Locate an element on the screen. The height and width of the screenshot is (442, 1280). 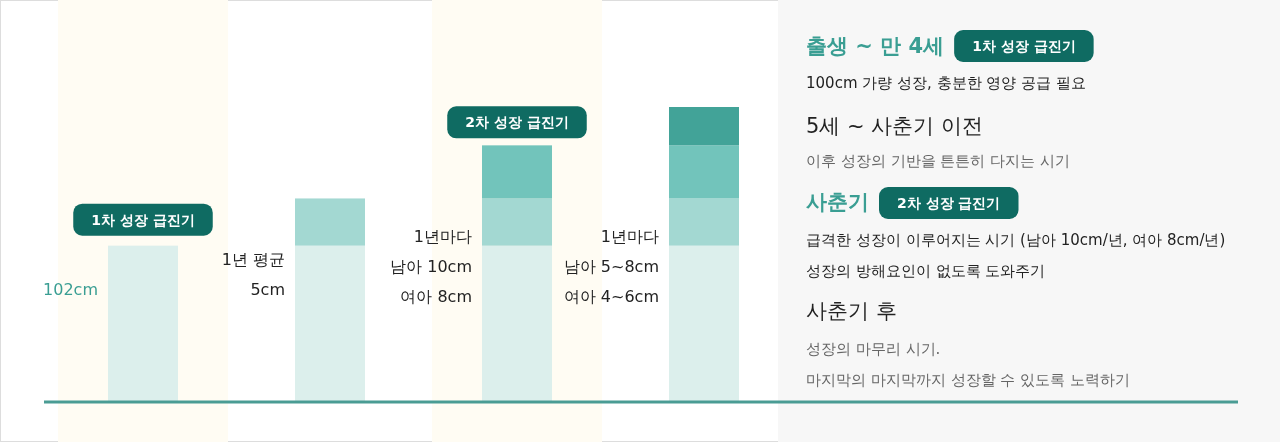
text: 출생 ~ 만 4세 is located at coordinates (875, 46).